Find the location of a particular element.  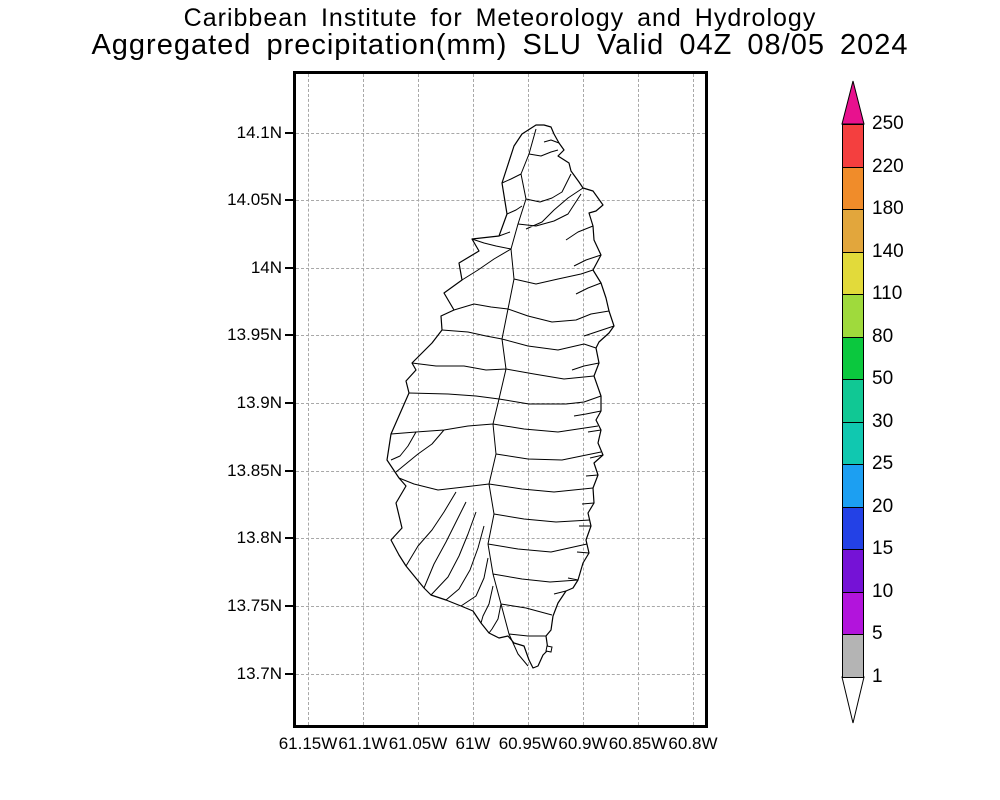

colorbar-value-label: 15 is located at coordinates (883, 549).